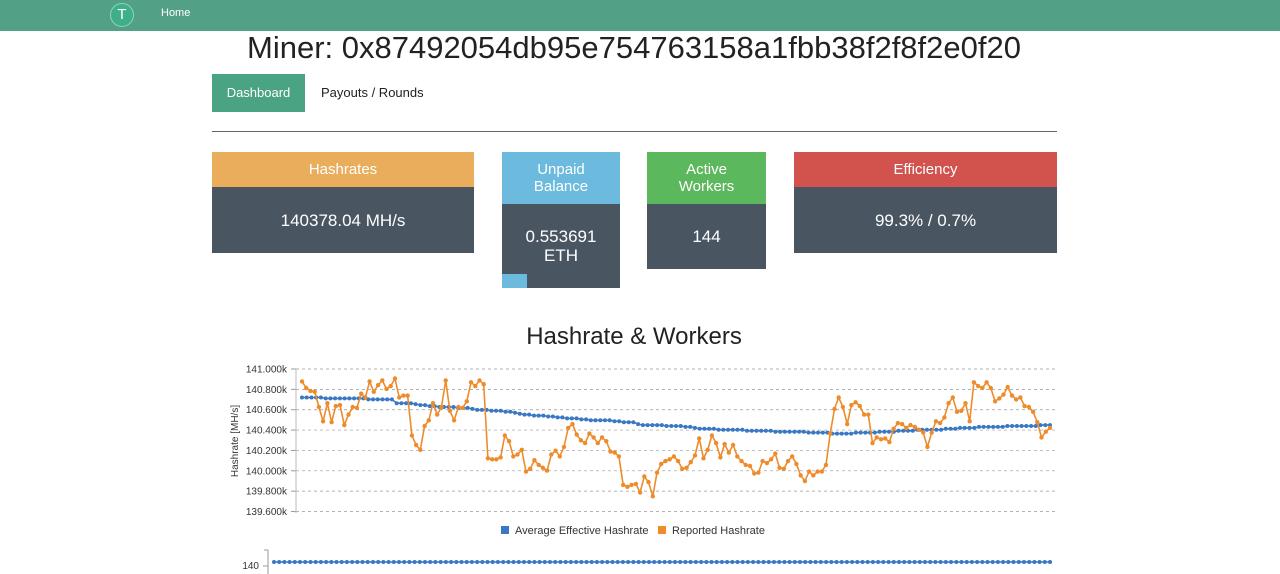 The image size is (1280, 574). I want to click on top-navbar: T Home, so click(640, 15).